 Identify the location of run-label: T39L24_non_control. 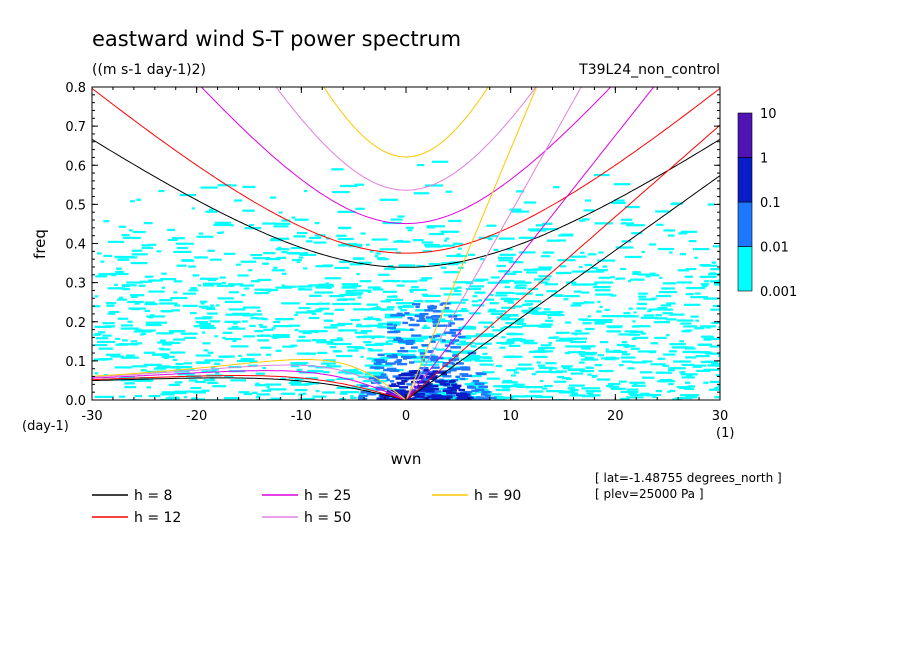
(649, 70).